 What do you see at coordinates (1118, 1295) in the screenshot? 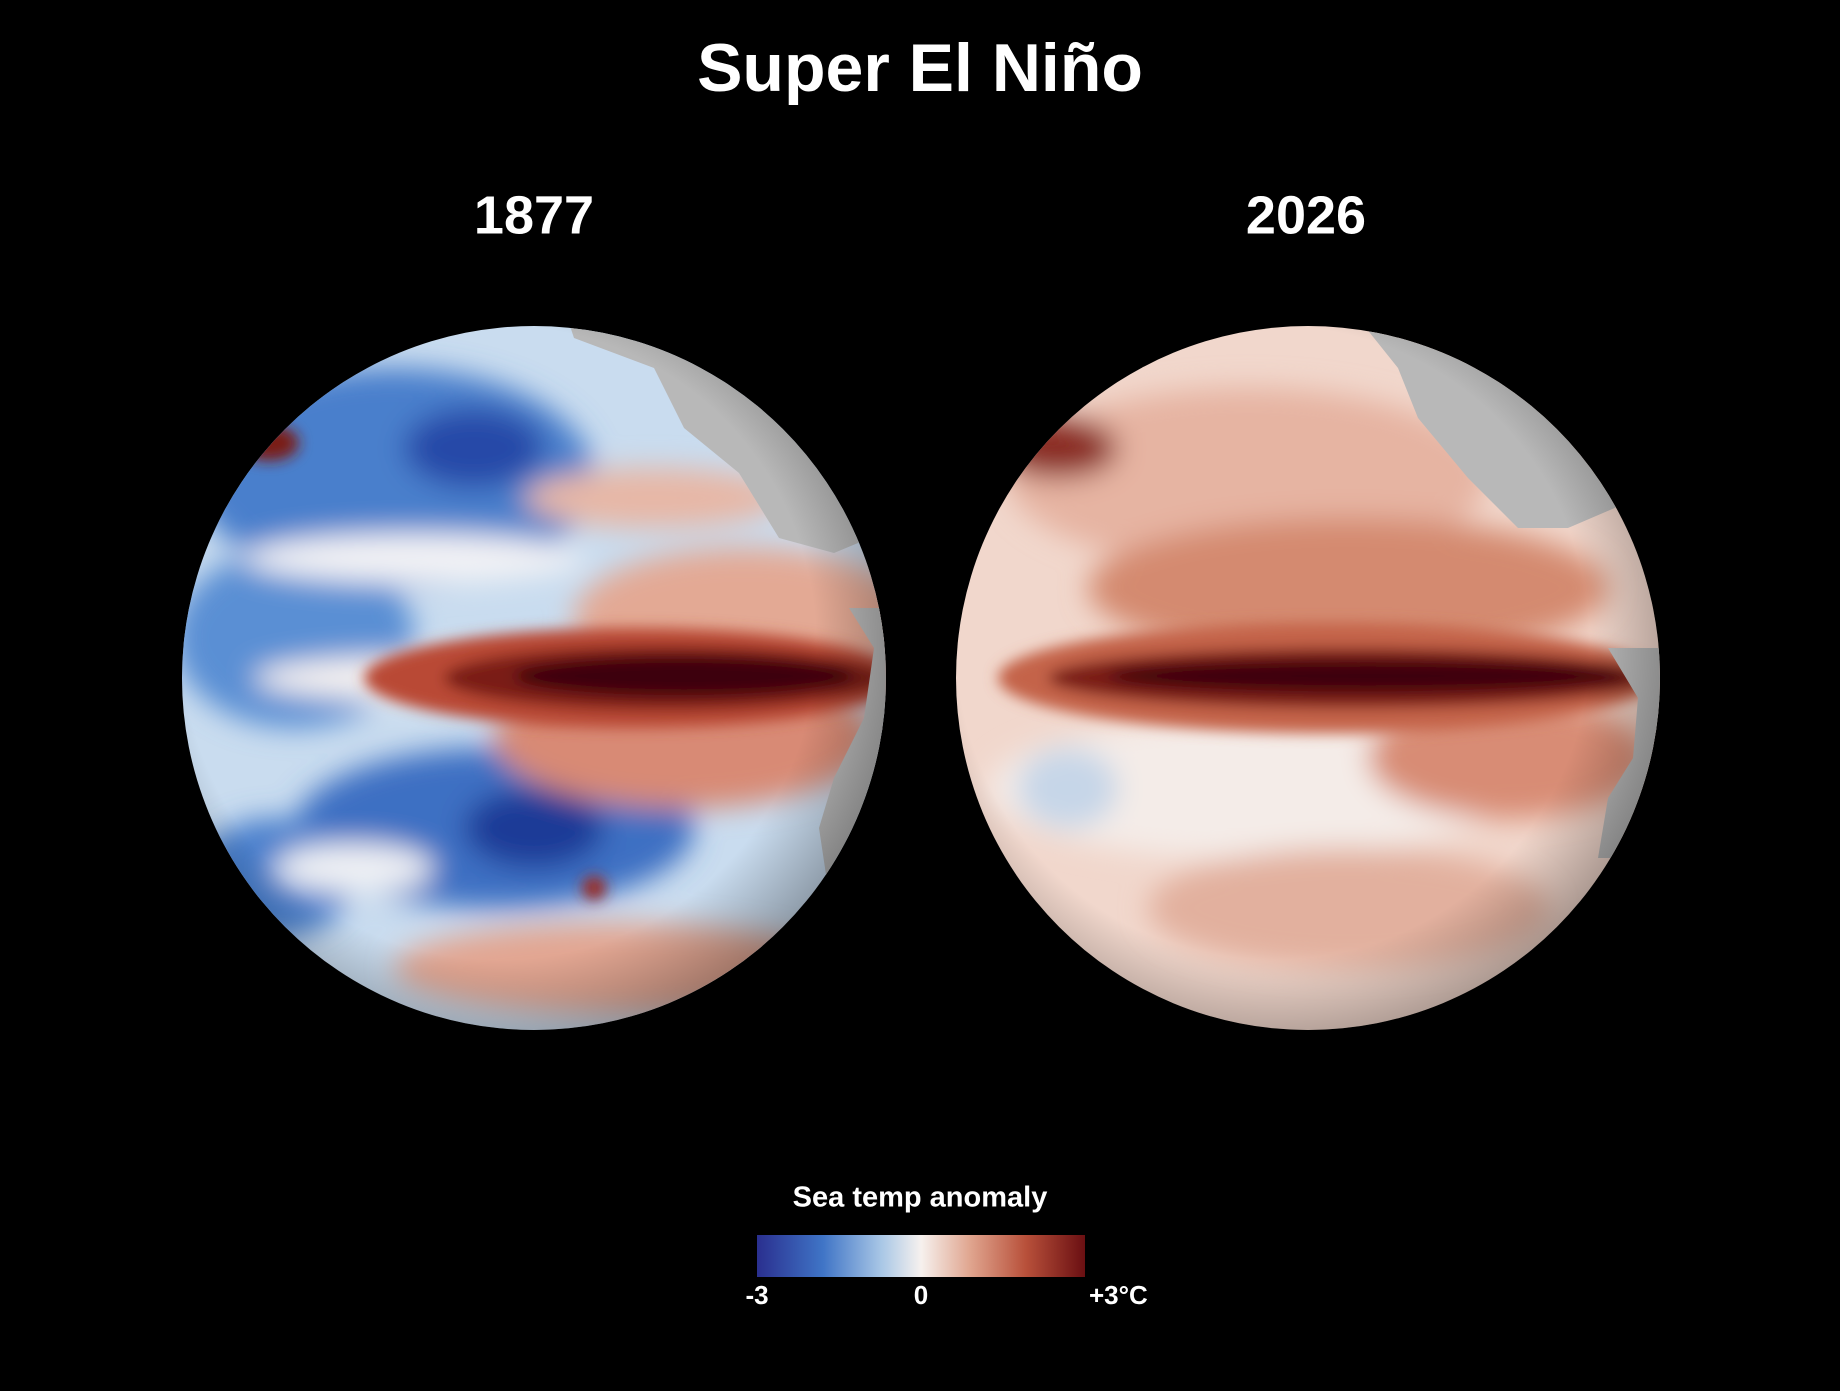
I see `tick-label: +3°C` at bounding box center [1118, 1295].